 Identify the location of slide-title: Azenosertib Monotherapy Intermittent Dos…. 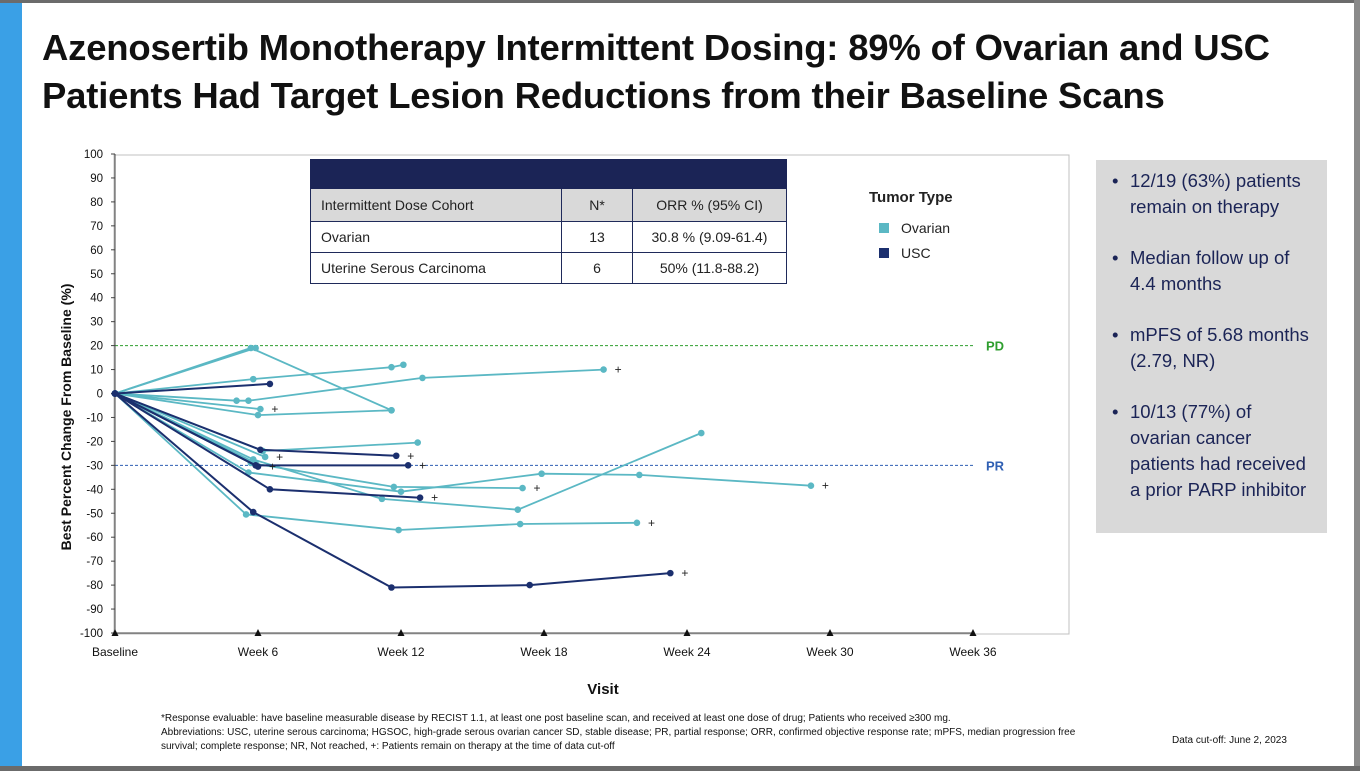
(656, 71).